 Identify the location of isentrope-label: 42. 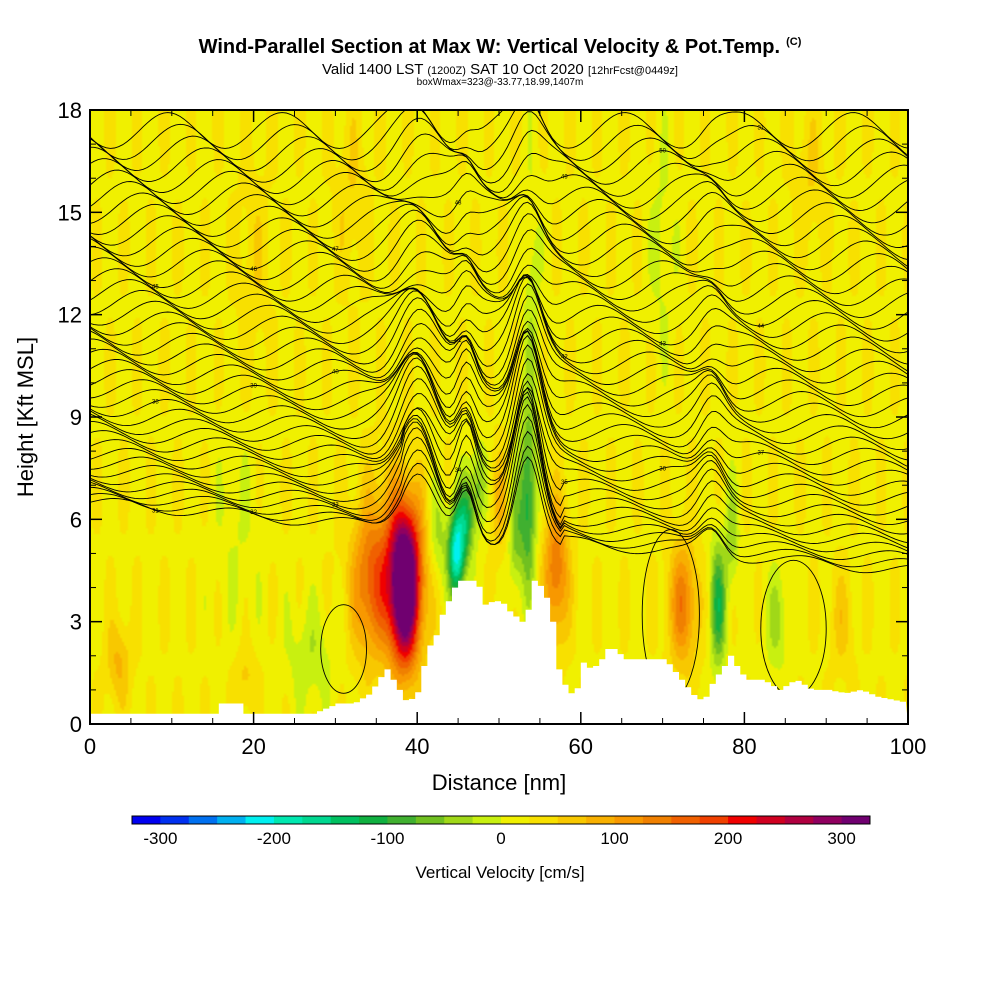
(564, 358).